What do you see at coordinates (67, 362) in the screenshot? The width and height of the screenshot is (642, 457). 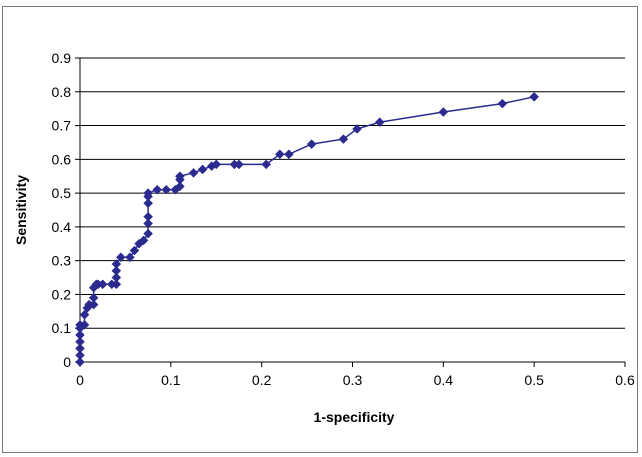 I see `y-tick-label-0: 0` at bounding box center [67, 362].